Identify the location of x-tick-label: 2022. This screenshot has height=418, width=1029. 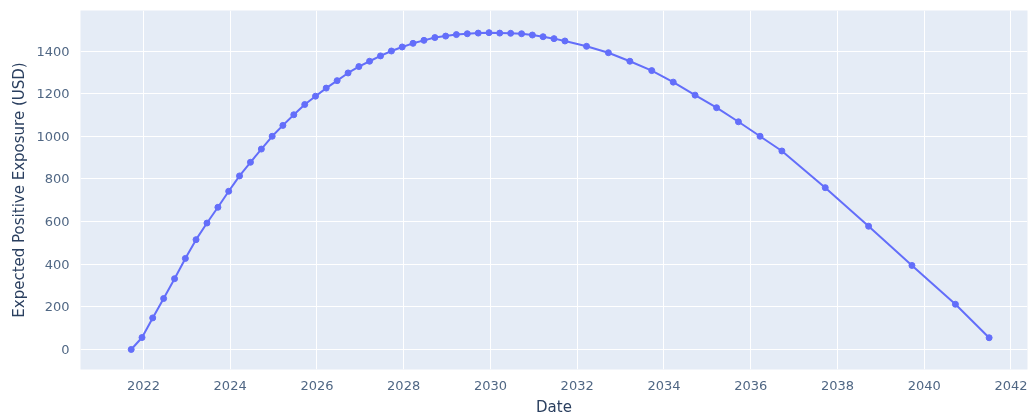
(143, 385).